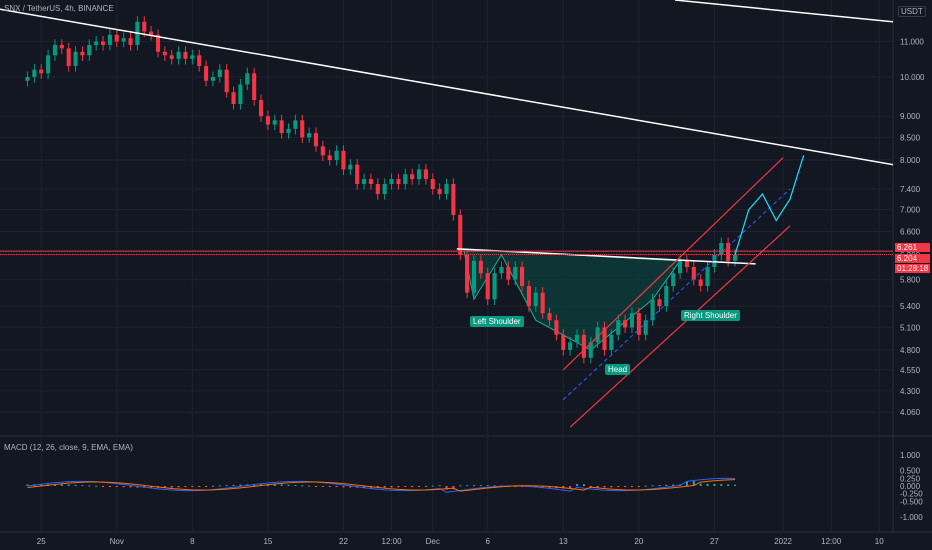  Describe the element at coordinates (911, 517) in the screenshot. I see `macd-tick-label: -1.000` at that location.